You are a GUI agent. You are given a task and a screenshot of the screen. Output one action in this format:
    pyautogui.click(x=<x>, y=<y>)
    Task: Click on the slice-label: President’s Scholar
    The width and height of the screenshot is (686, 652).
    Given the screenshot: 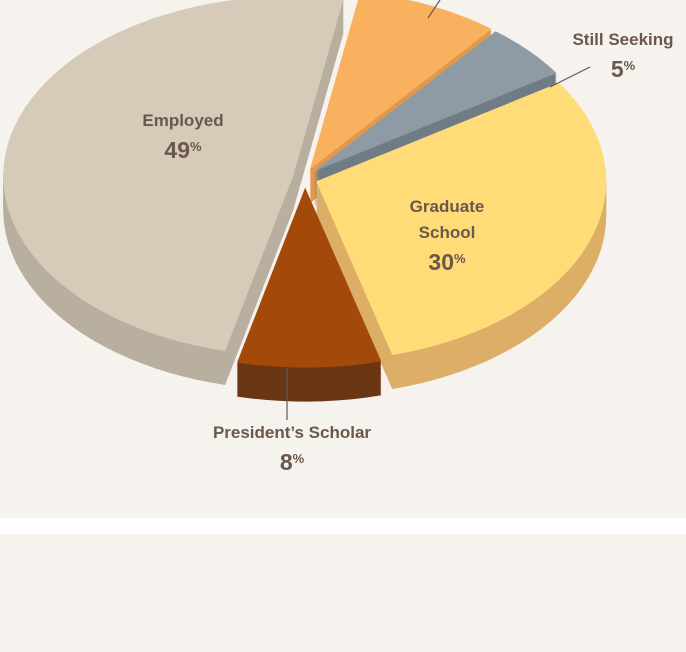 What is the action you would take?
    pyautogui.click(x=292, y=432)
    